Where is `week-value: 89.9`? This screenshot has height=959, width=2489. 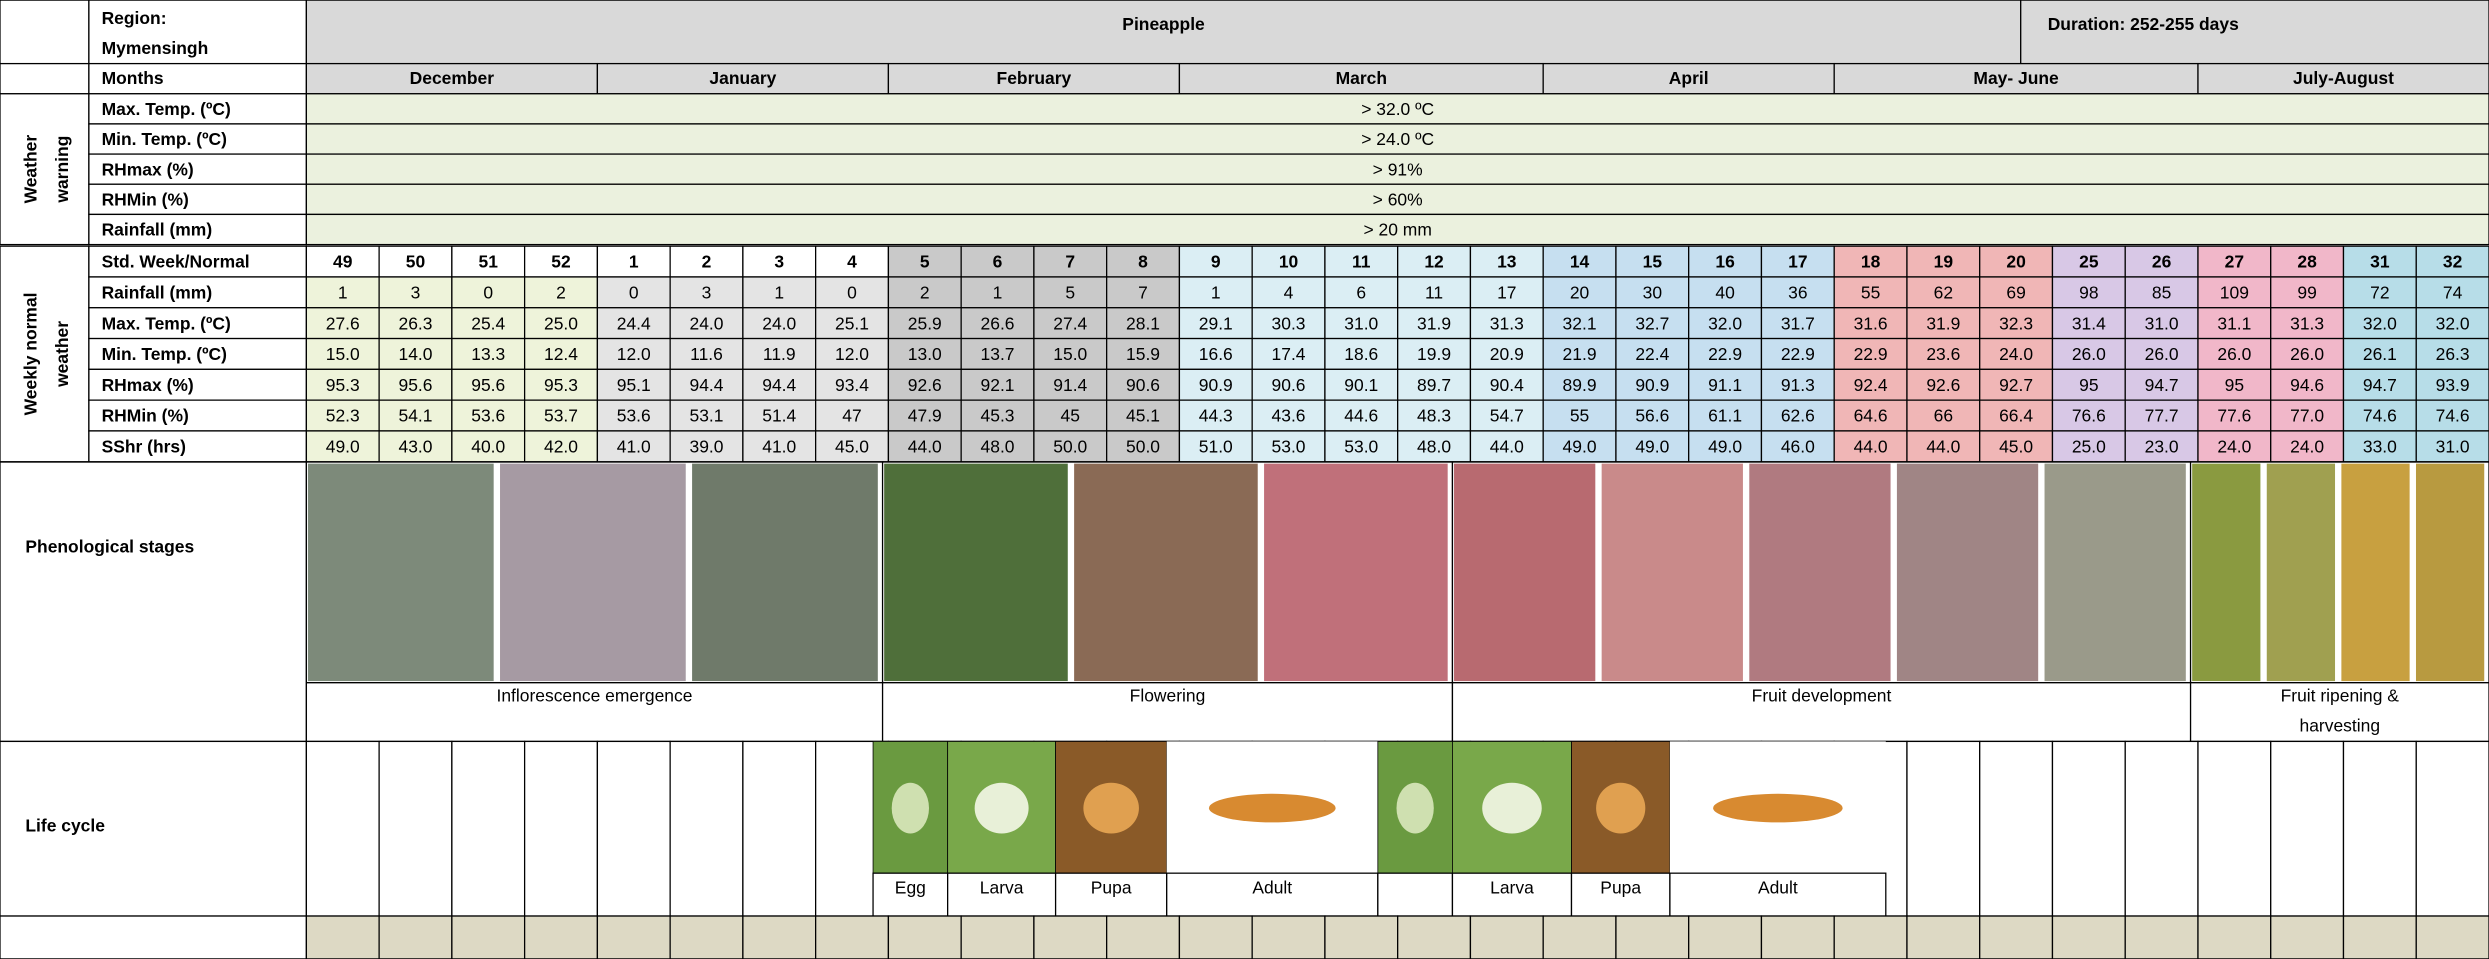 week-value: 89.9 is located at coordinates (1580, 385).